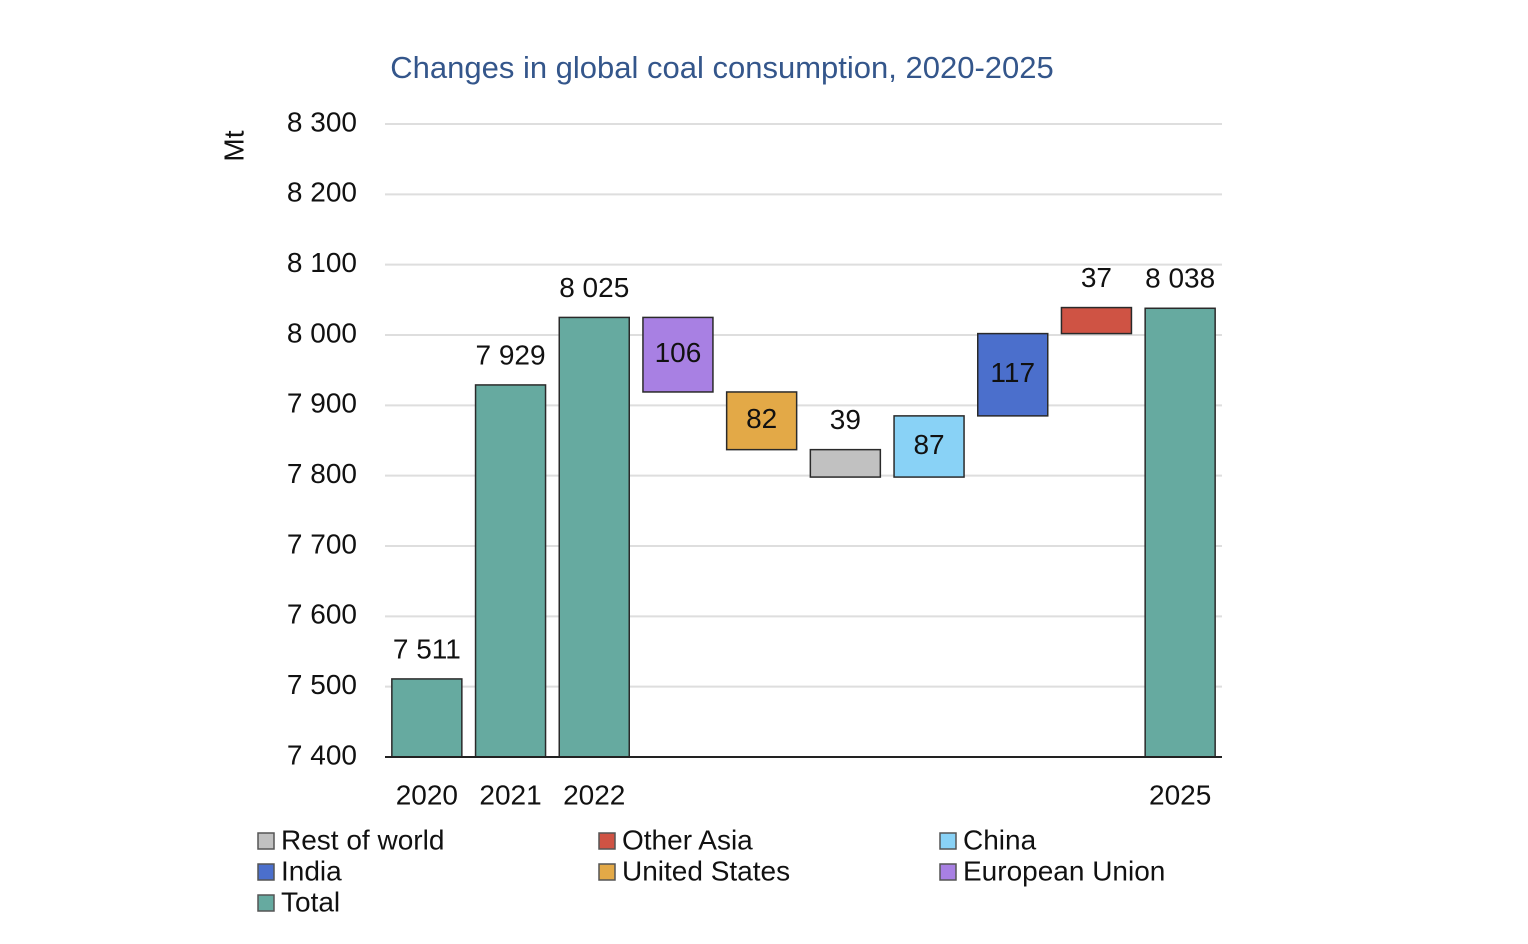  Describe the element at coordinates (322, 192) in the screenshot. I see `y-tick-label: 8 200` at that location.